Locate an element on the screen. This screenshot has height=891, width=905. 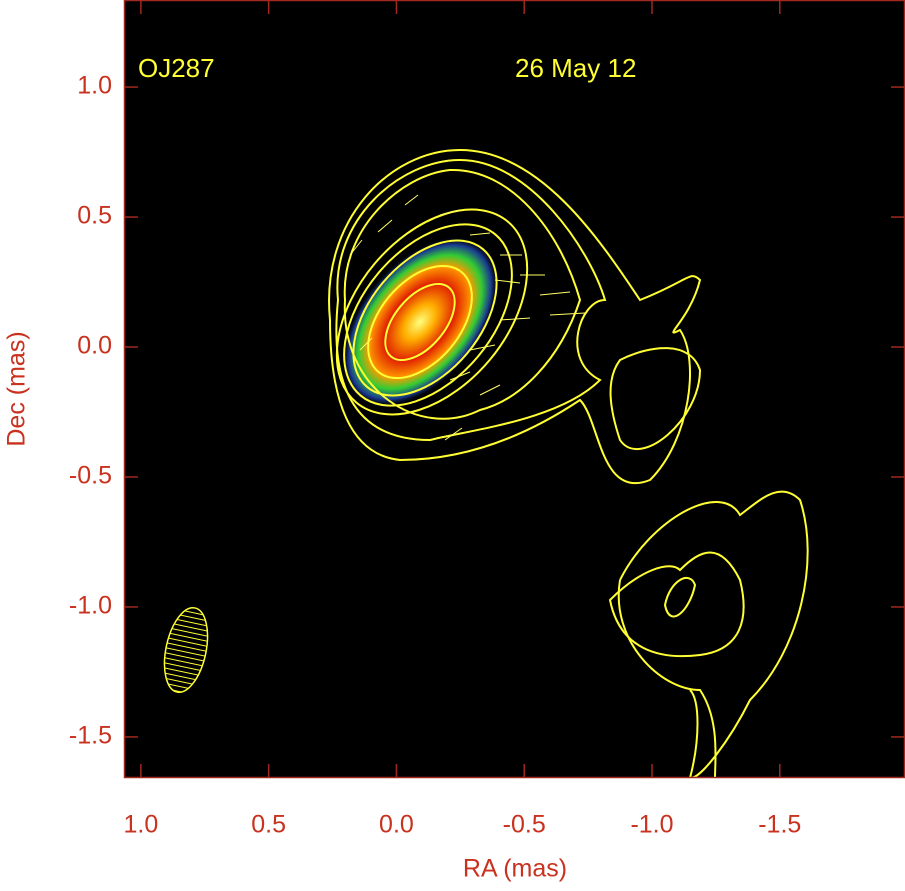
polarization-vectors is located at coordinates (467, 317).